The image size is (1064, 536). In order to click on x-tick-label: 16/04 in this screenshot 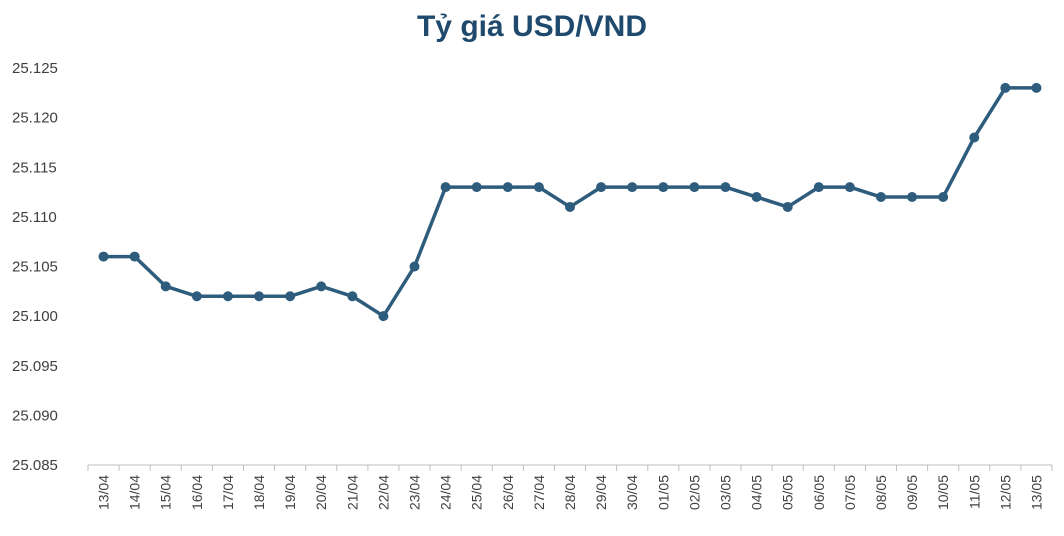, I will do `click(197, 492)`.